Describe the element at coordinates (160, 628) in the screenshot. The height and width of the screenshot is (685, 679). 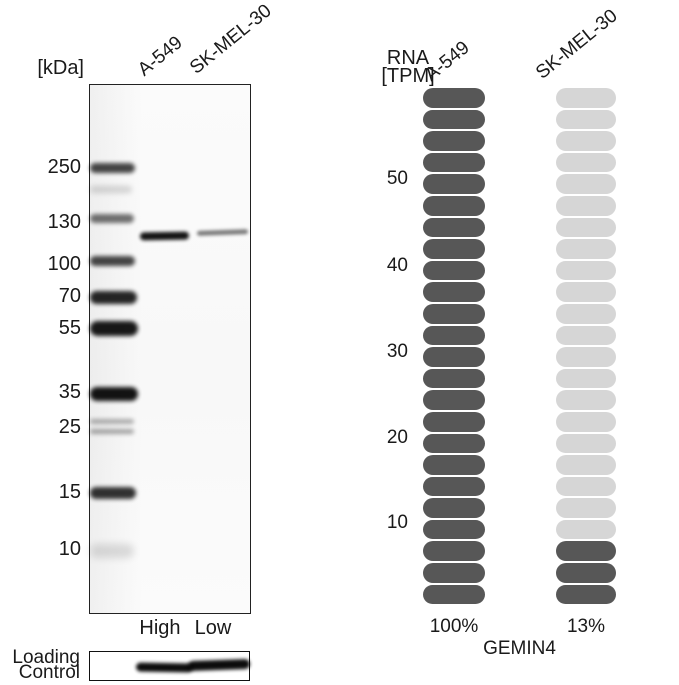
I see `expression-label-high: High` at that location.